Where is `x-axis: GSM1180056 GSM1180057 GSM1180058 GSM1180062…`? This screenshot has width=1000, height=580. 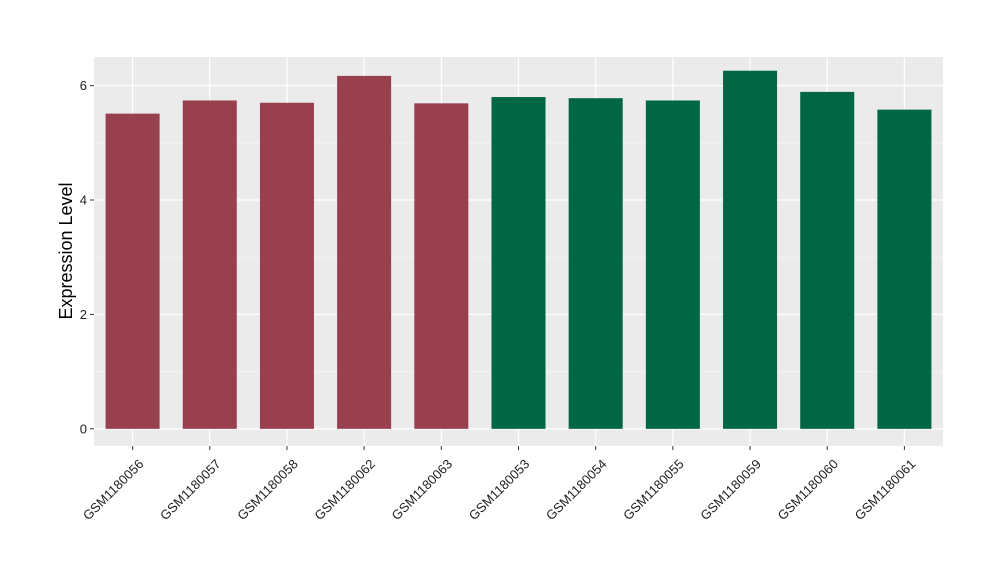
x-axis: GSM1180056 GSM1180057 GSM1180058 GSM1180062… is located at coordinates (499, 484).